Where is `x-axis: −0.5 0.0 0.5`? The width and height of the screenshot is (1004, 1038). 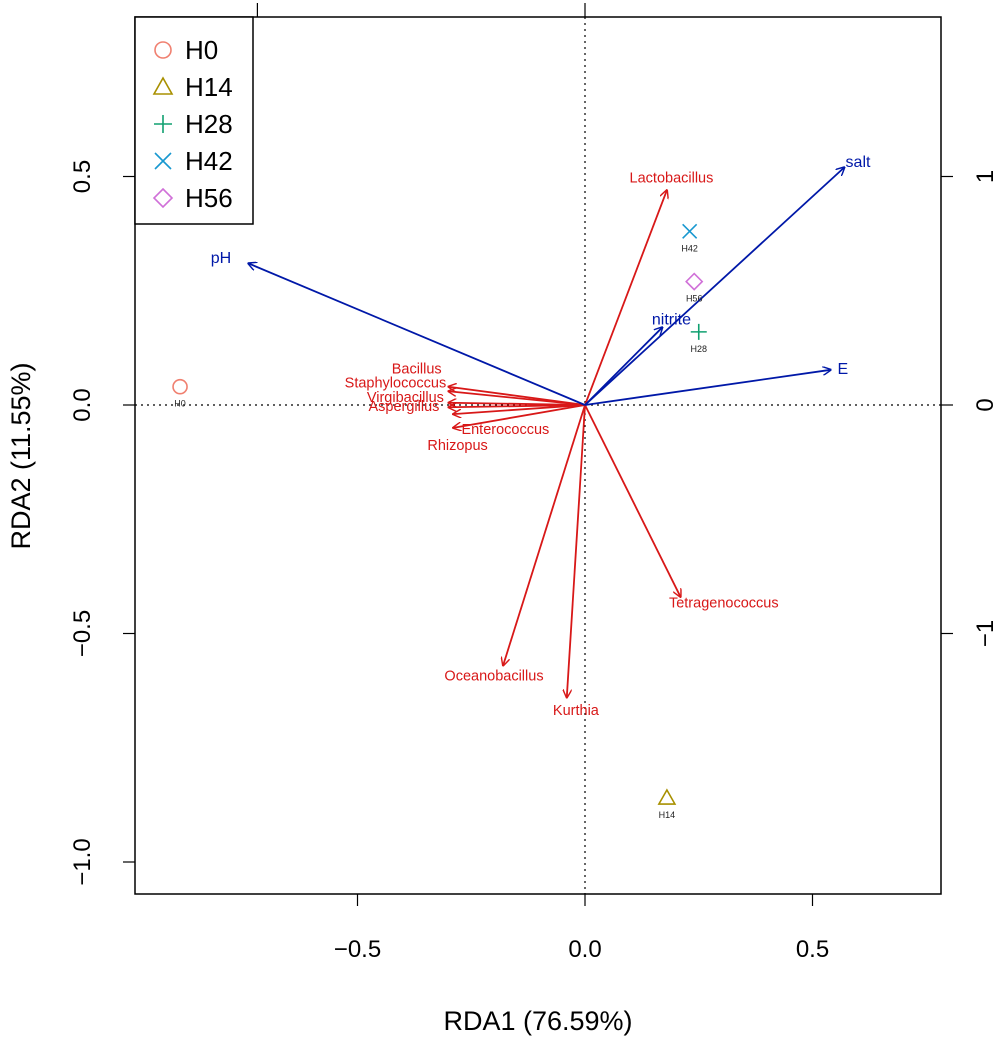 x-axis: −0.5 0.0 0.5 is located at coordinates (581, 928).